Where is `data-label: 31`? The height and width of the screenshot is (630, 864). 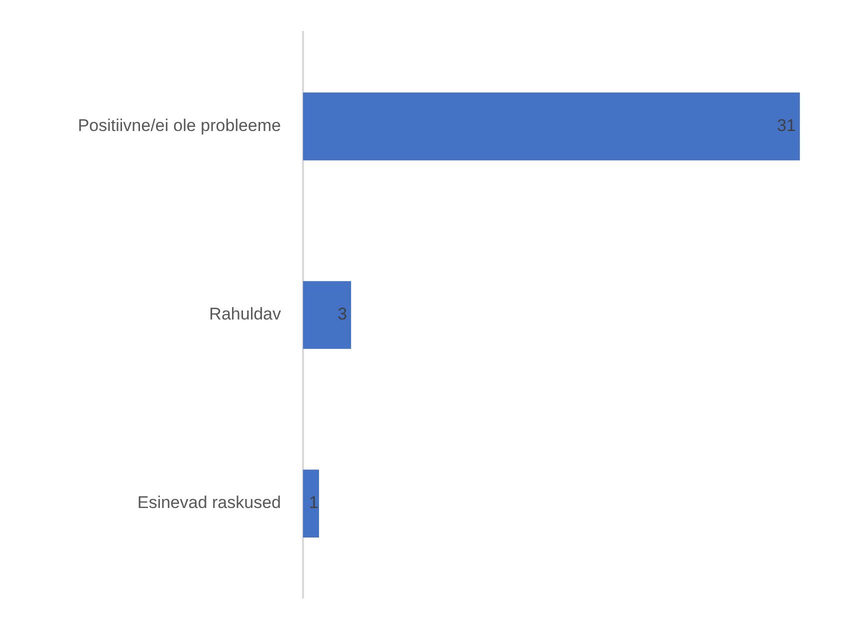 data-label: 31 is located at coordinates (786, 126).